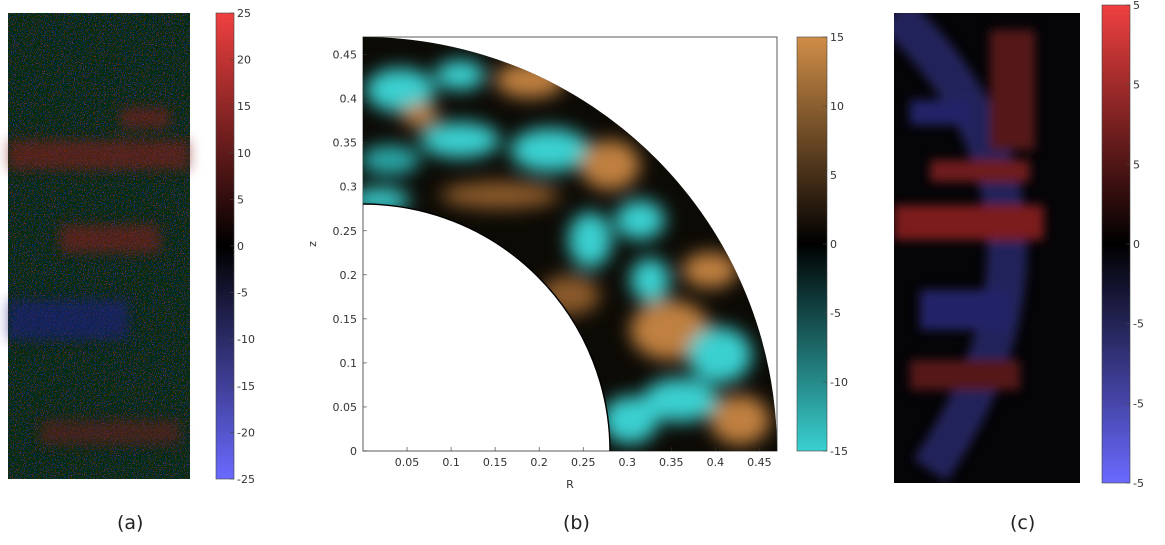  Describe the element at coordinates (246, 479) in the screenshot. I see `colorbar-a-tick-label: -25` at that location.